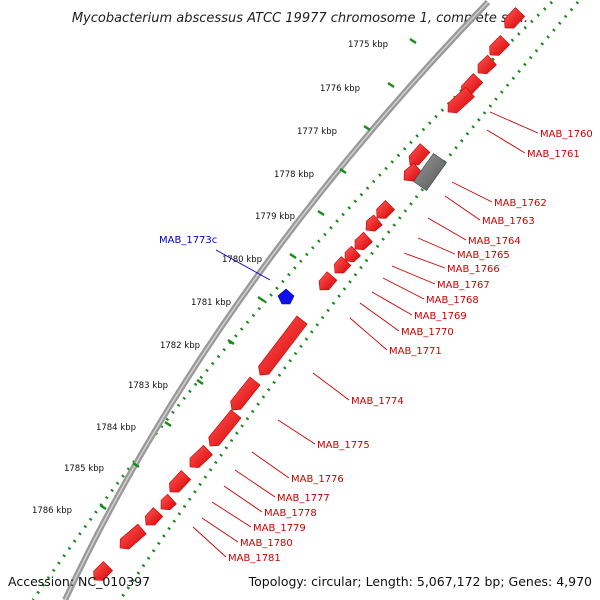 The image size is (600, 600). I want to click on tick-label: 1786 kbp, so click(52, 511).